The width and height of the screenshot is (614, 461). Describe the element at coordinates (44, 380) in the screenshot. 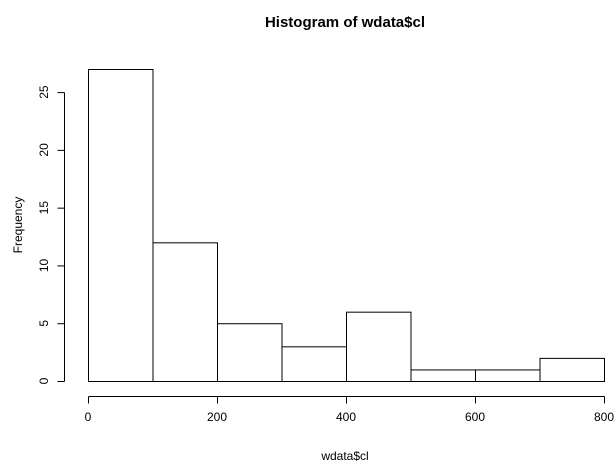

I see `y-tick-label: 0` at that location.